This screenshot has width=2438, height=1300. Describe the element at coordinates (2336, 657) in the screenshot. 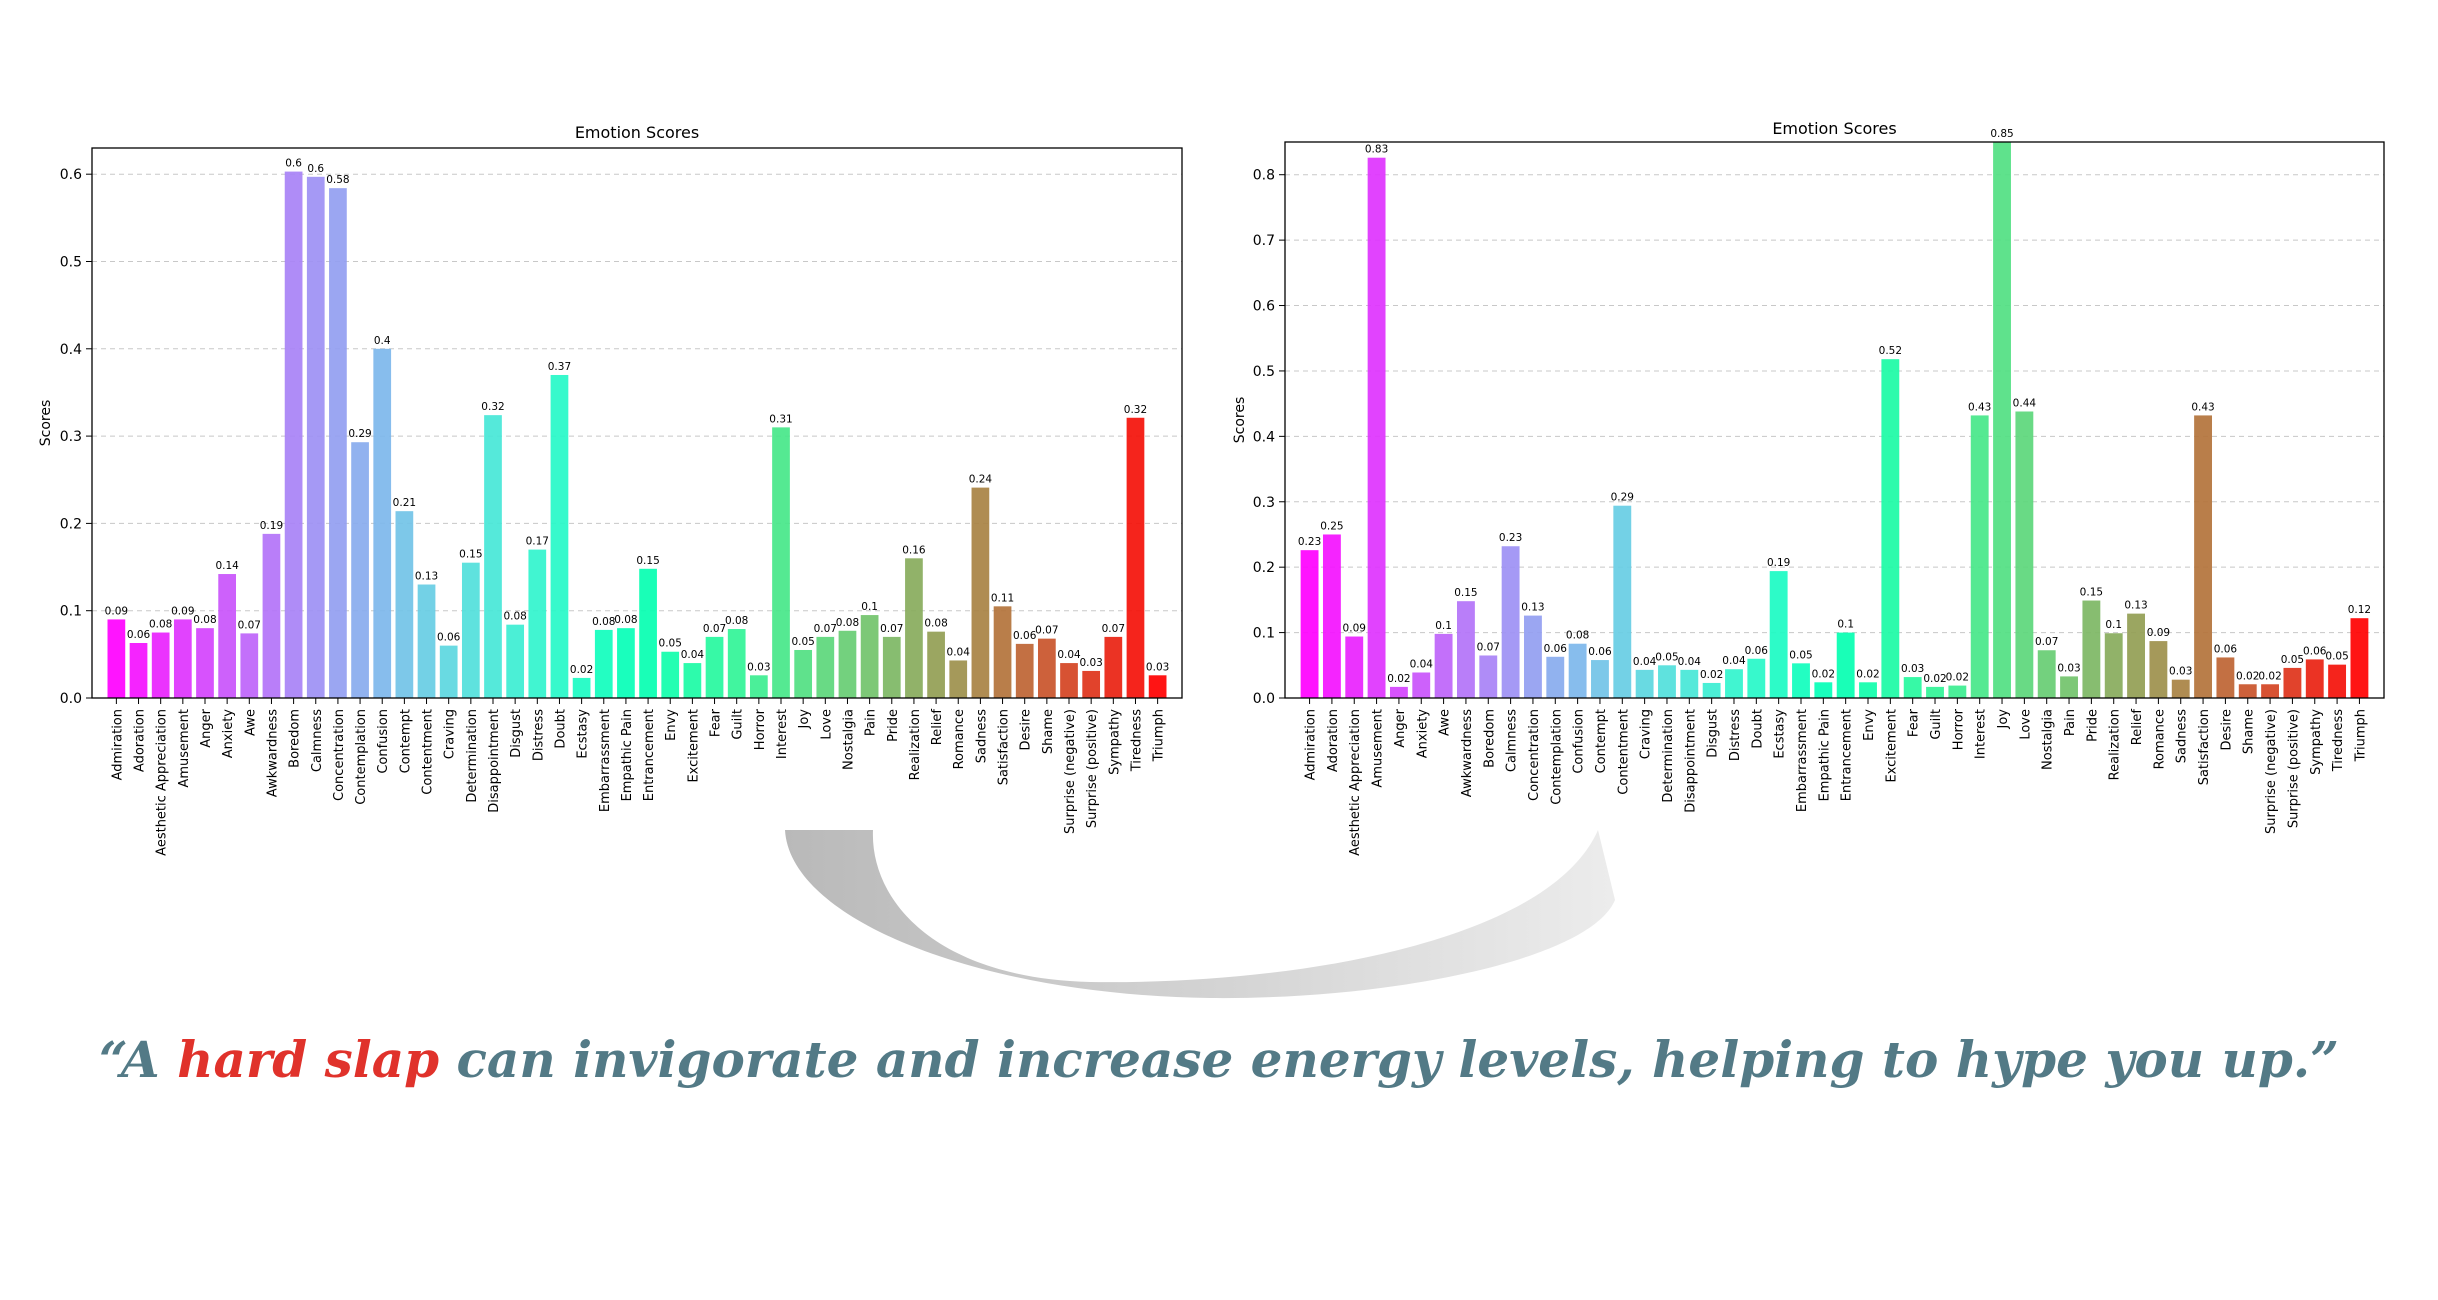

I see `bar-value-label: 0.05` at that location.